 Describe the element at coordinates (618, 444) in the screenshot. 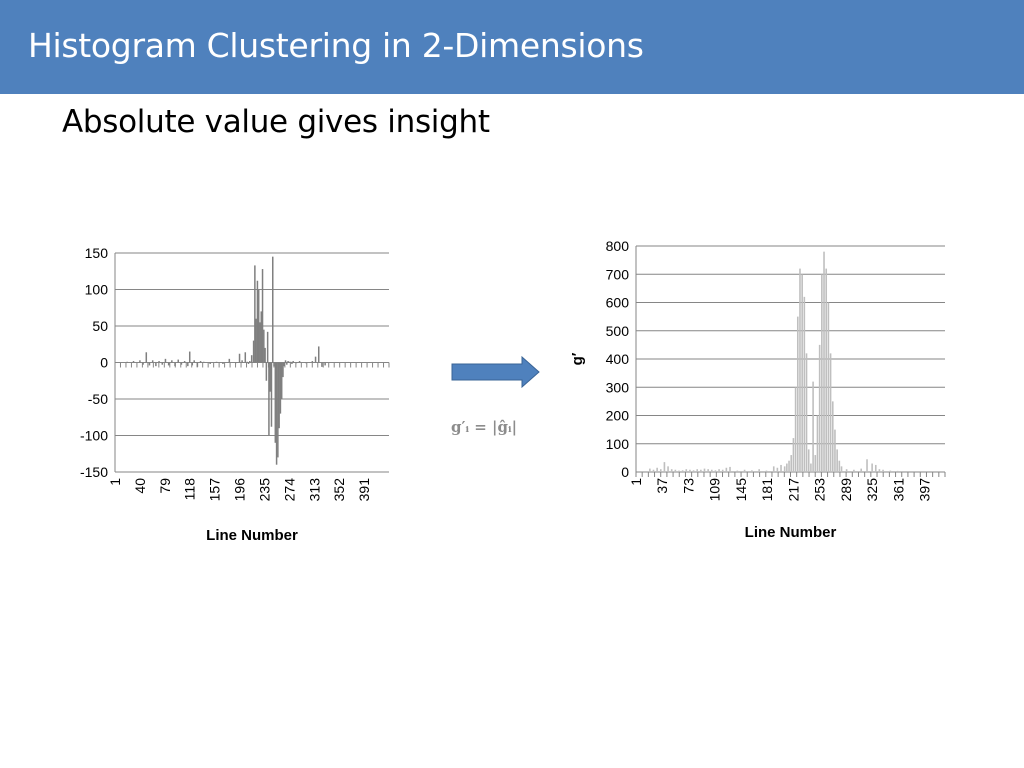

I see `y-tick-label: 100` at that location.